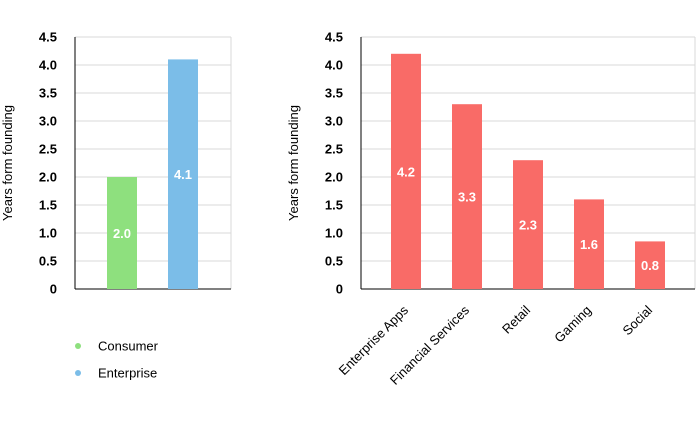 The height and width of the screenshot is (441, 700). I want to click on data-label: 3.3, so click(467, 197).